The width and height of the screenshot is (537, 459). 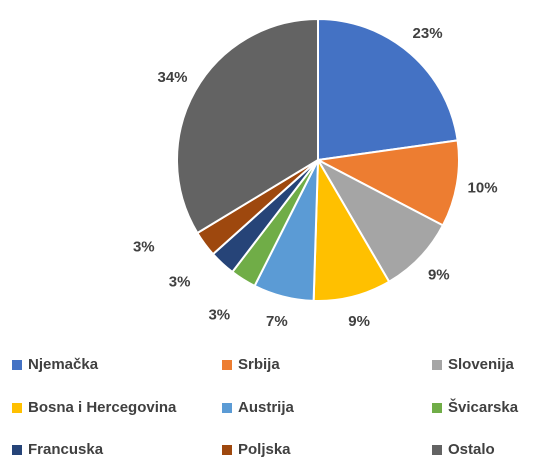 I want to click on legend-label: Ostalo, so click(x=471, y=449).